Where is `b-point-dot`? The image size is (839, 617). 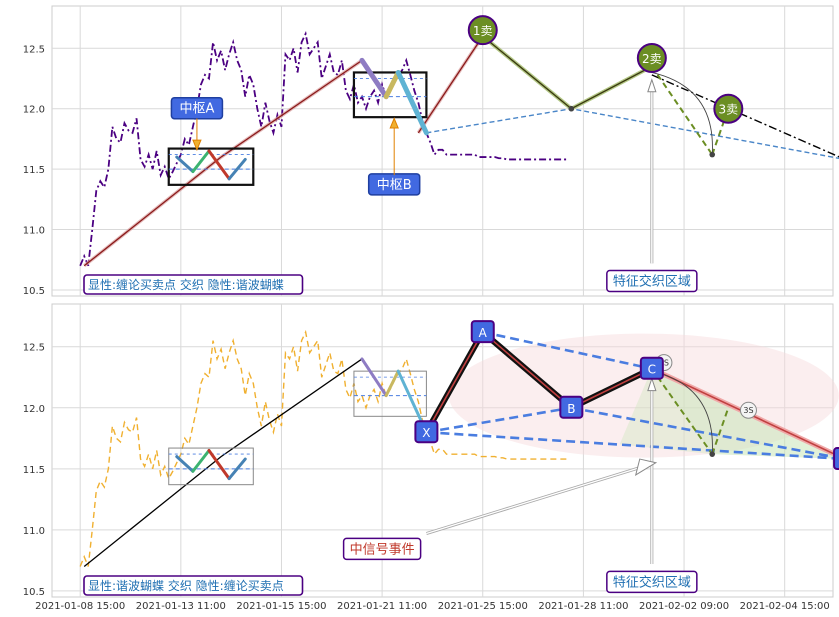 b-point-dot is located at coordinates (571, 108).